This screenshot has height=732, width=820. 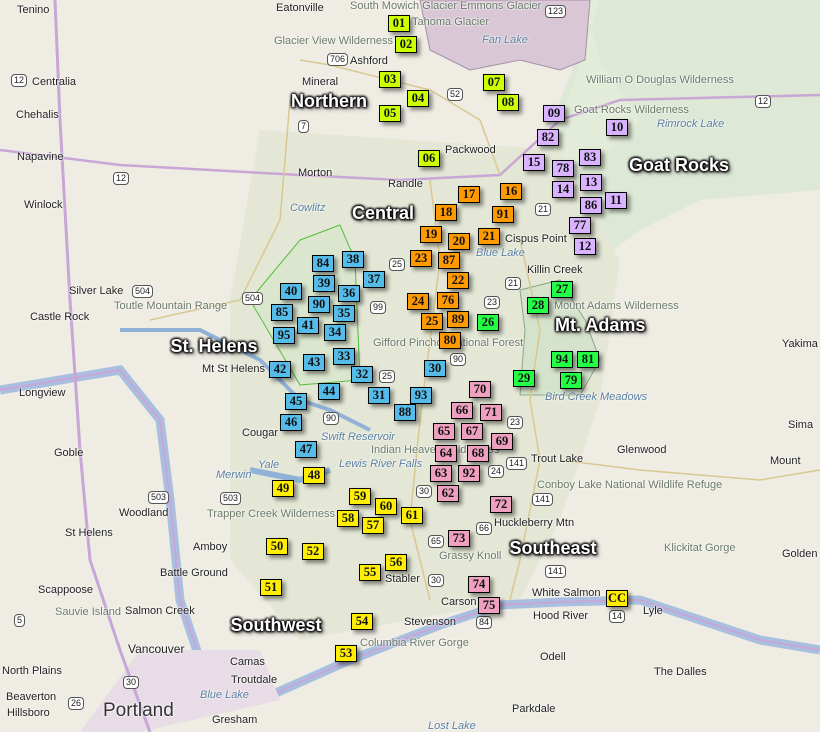 I want to click on site-marker-53: 53, so click(x=346, y=653).